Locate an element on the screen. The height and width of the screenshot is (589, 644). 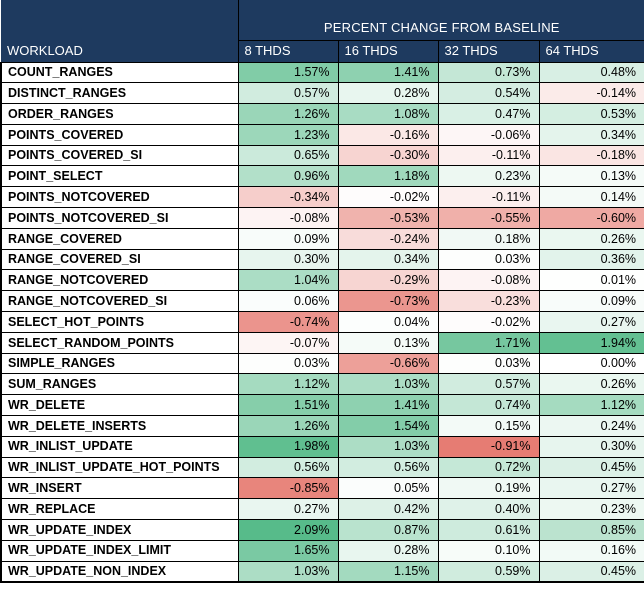
value-cell: 1.71% is located at coordinates (488, 342).